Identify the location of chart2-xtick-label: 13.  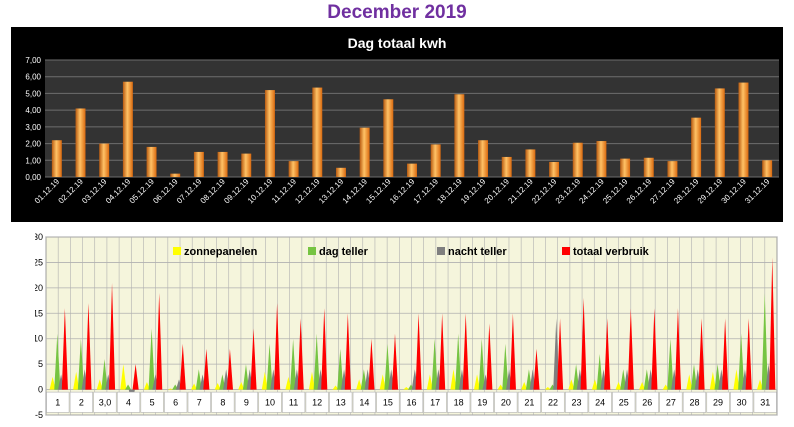
(341, 402).